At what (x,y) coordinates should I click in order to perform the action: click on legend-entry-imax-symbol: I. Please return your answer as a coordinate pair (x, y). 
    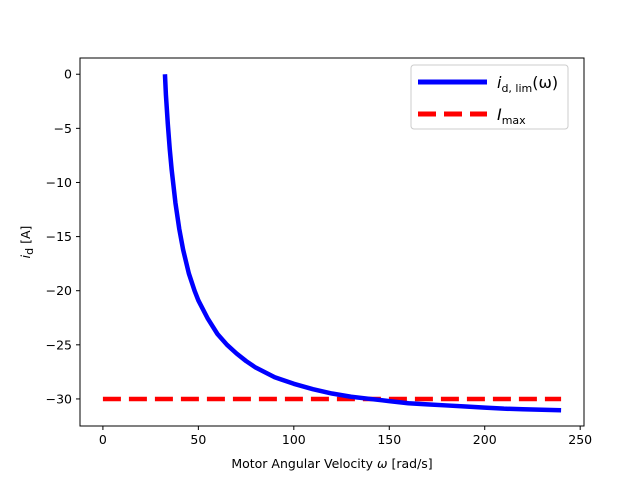
    Looking at the image, I should click on (499, 114).